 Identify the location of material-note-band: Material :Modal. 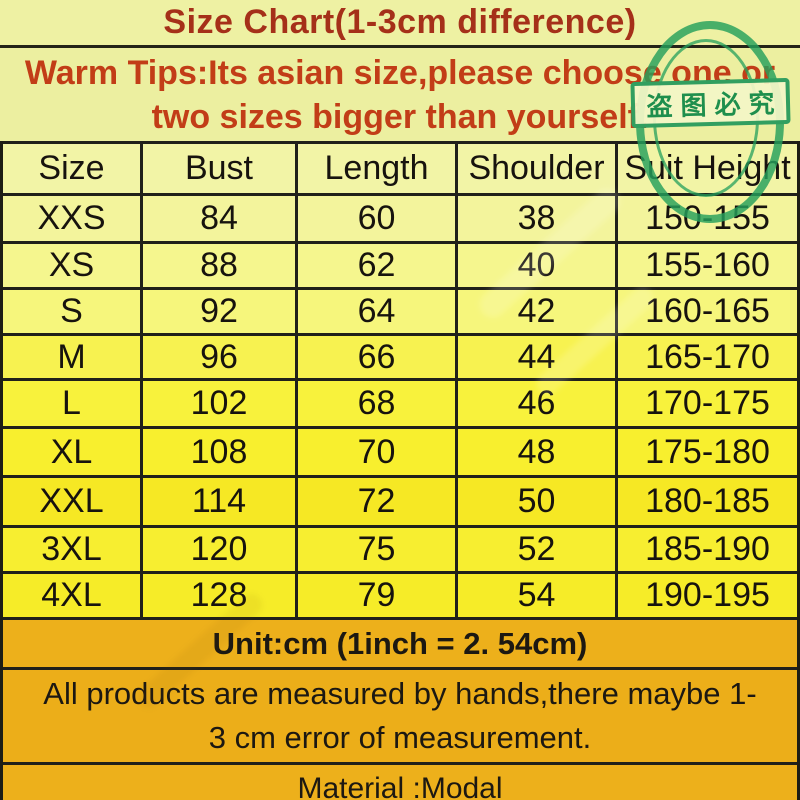
(400, 781).